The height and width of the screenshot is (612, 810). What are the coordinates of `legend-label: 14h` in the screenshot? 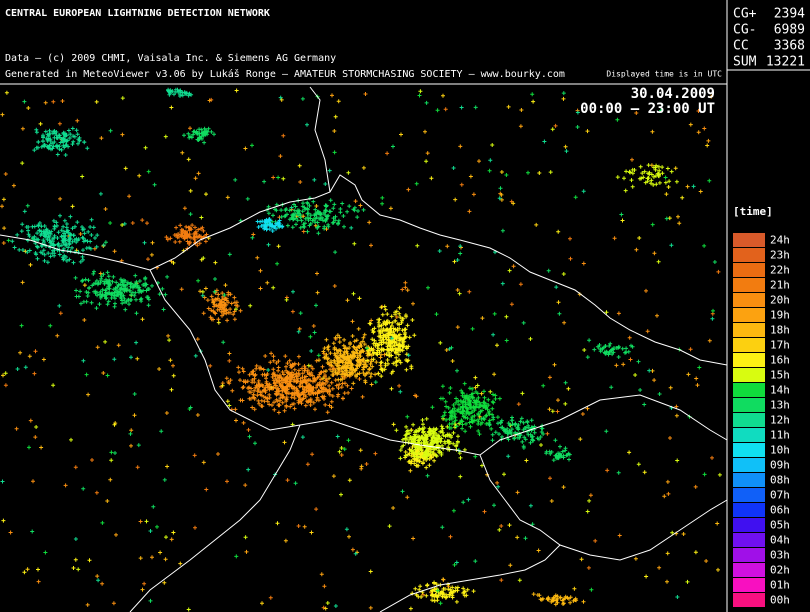 It's located at (780, 390).